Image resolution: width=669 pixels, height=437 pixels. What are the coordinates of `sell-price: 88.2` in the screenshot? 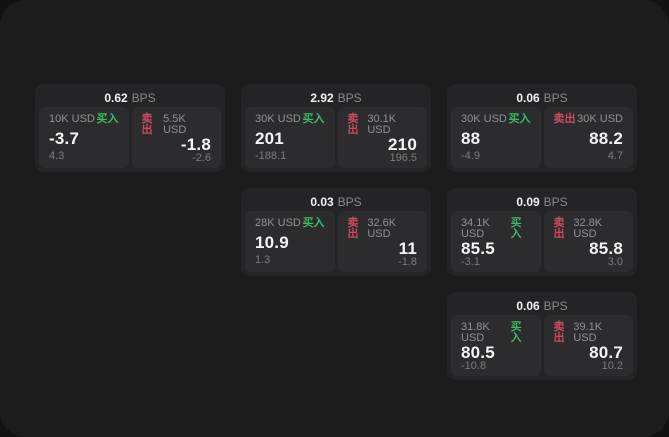 It's located at (606, 138).